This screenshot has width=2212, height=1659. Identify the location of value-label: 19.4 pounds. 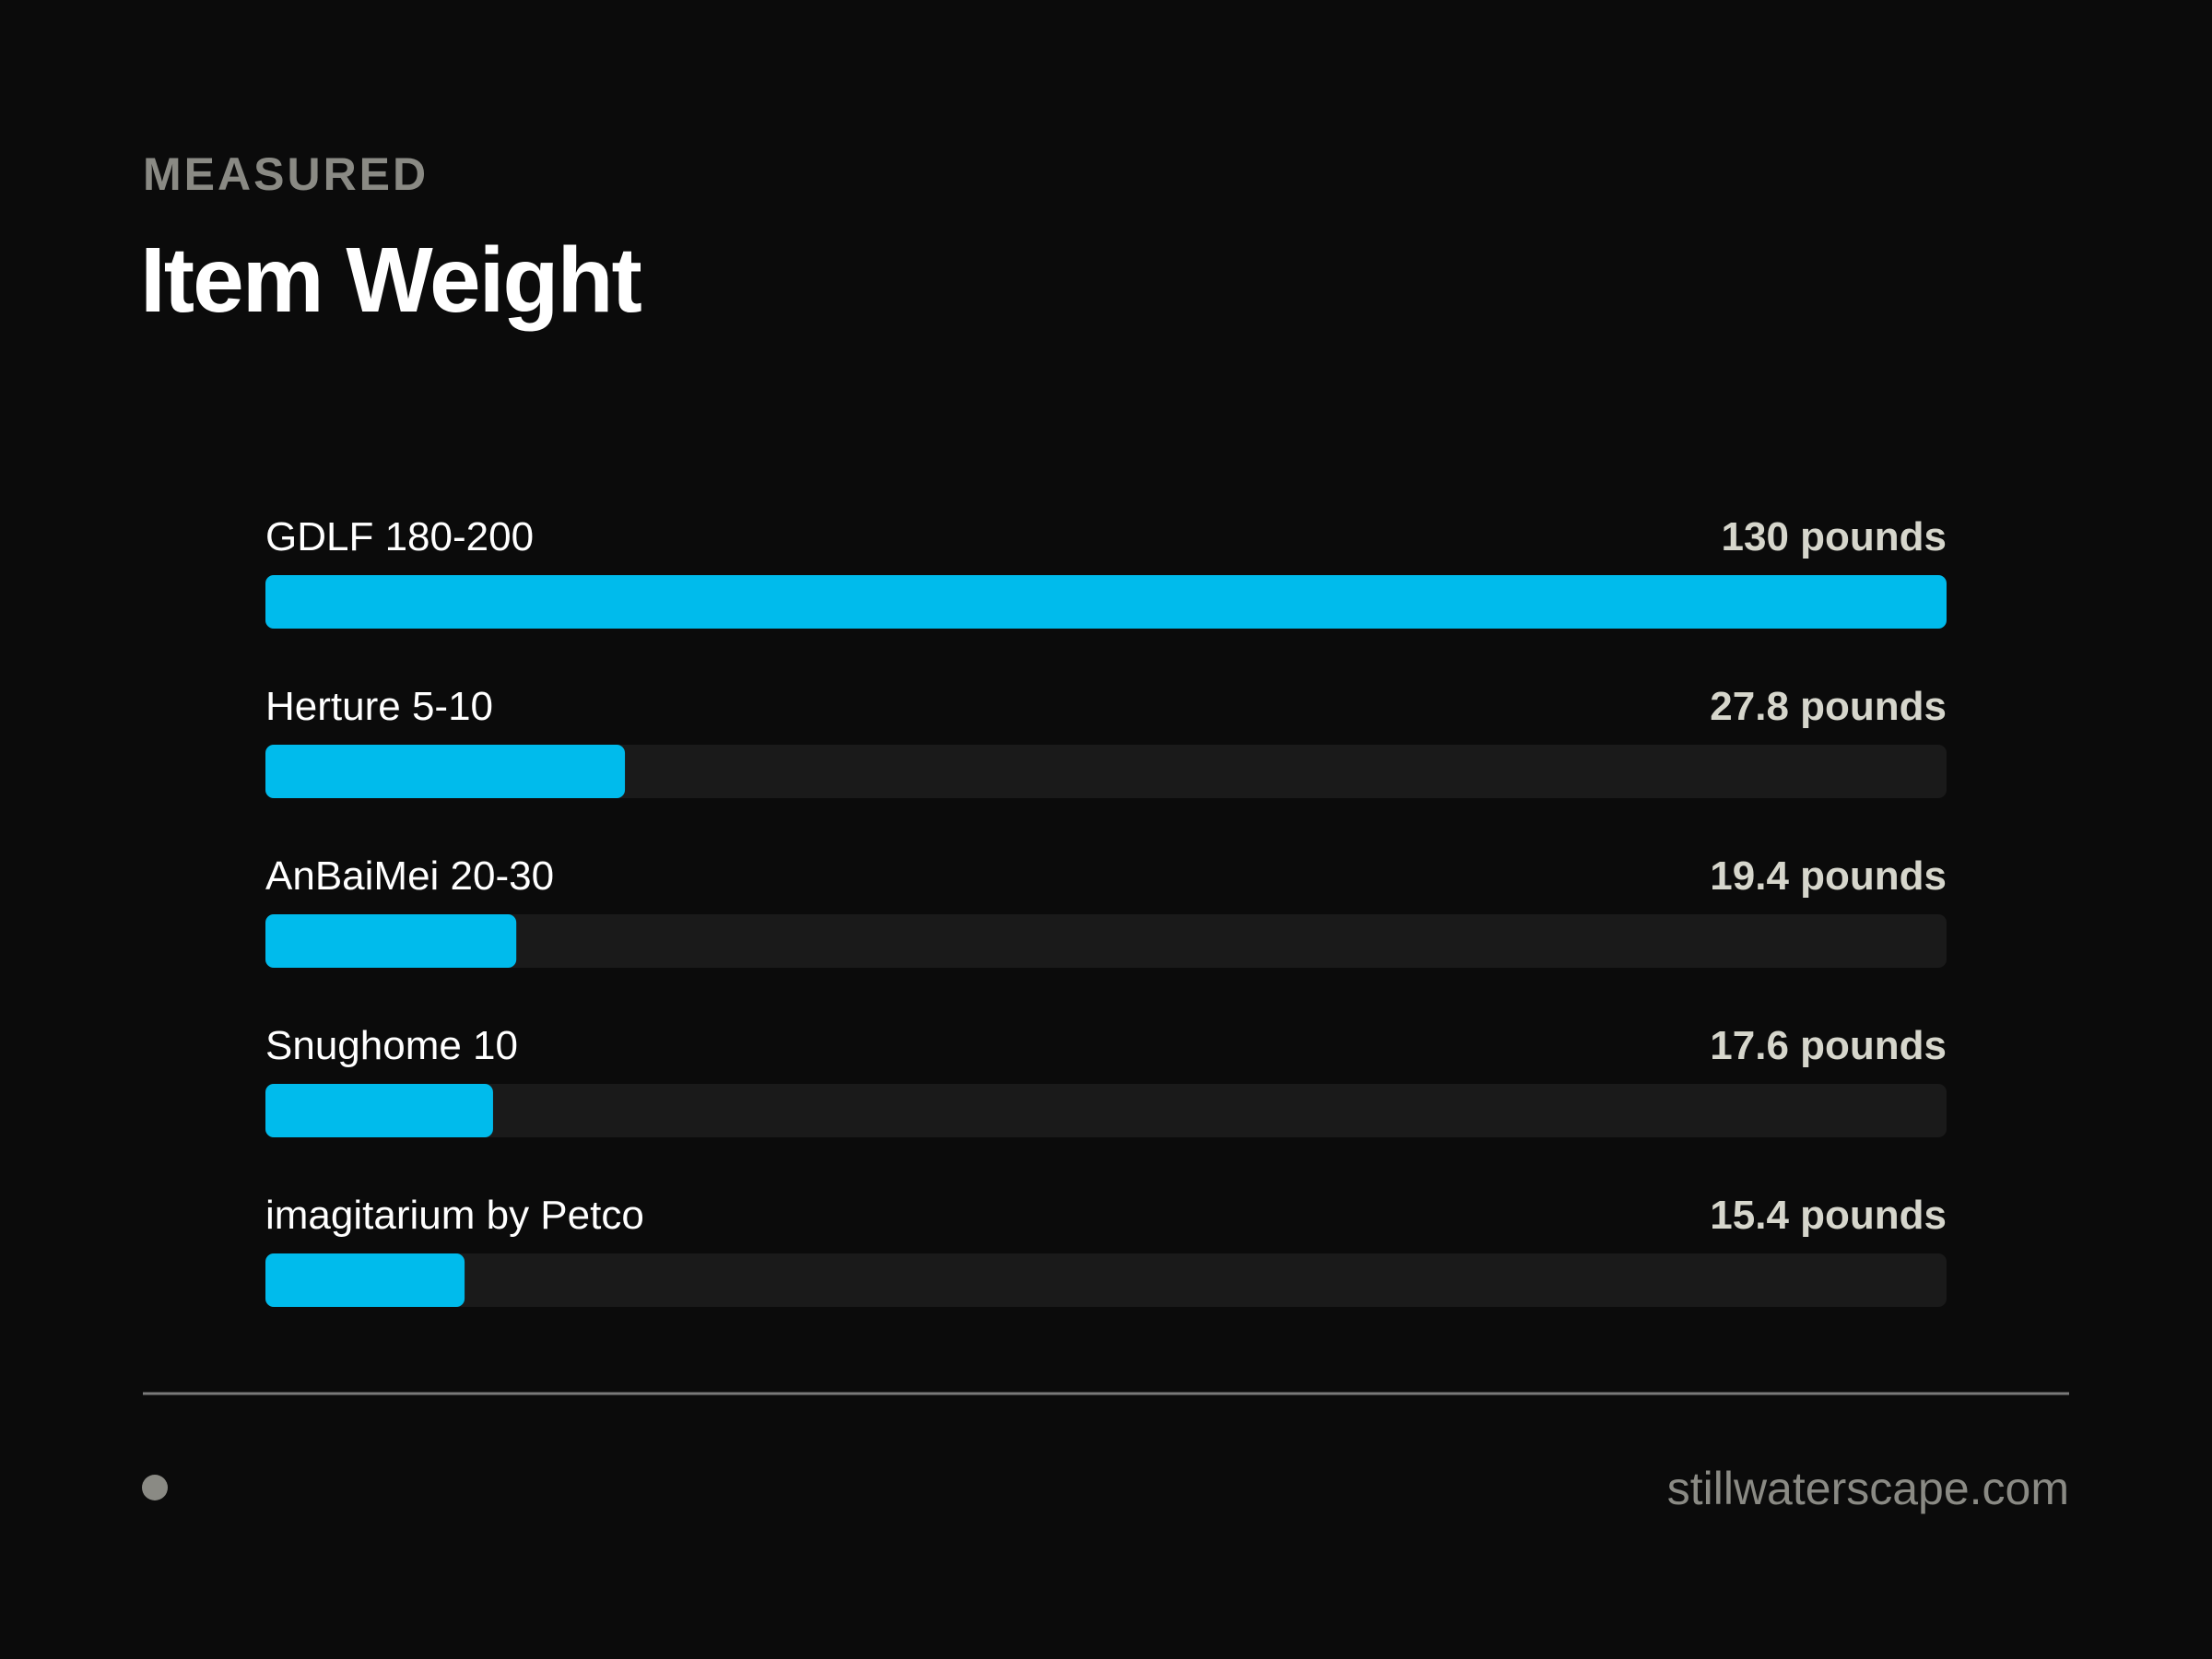
(1828, 876).